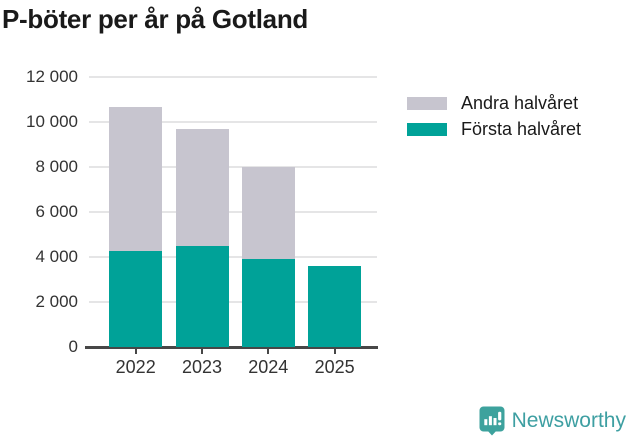 The height and width of the screenshot is (439, 631). I want to click on legend-label: Andra halvåret, so click(520, 102).